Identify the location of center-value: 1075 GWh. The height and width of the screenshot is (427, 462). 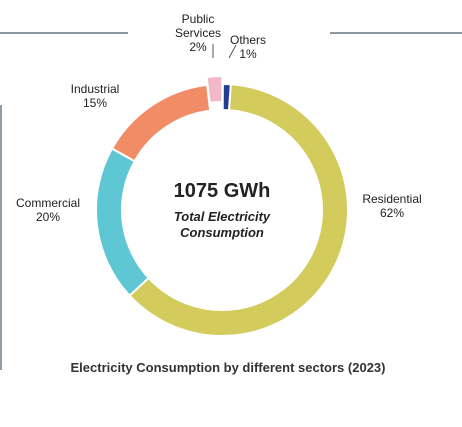
(222, 191).